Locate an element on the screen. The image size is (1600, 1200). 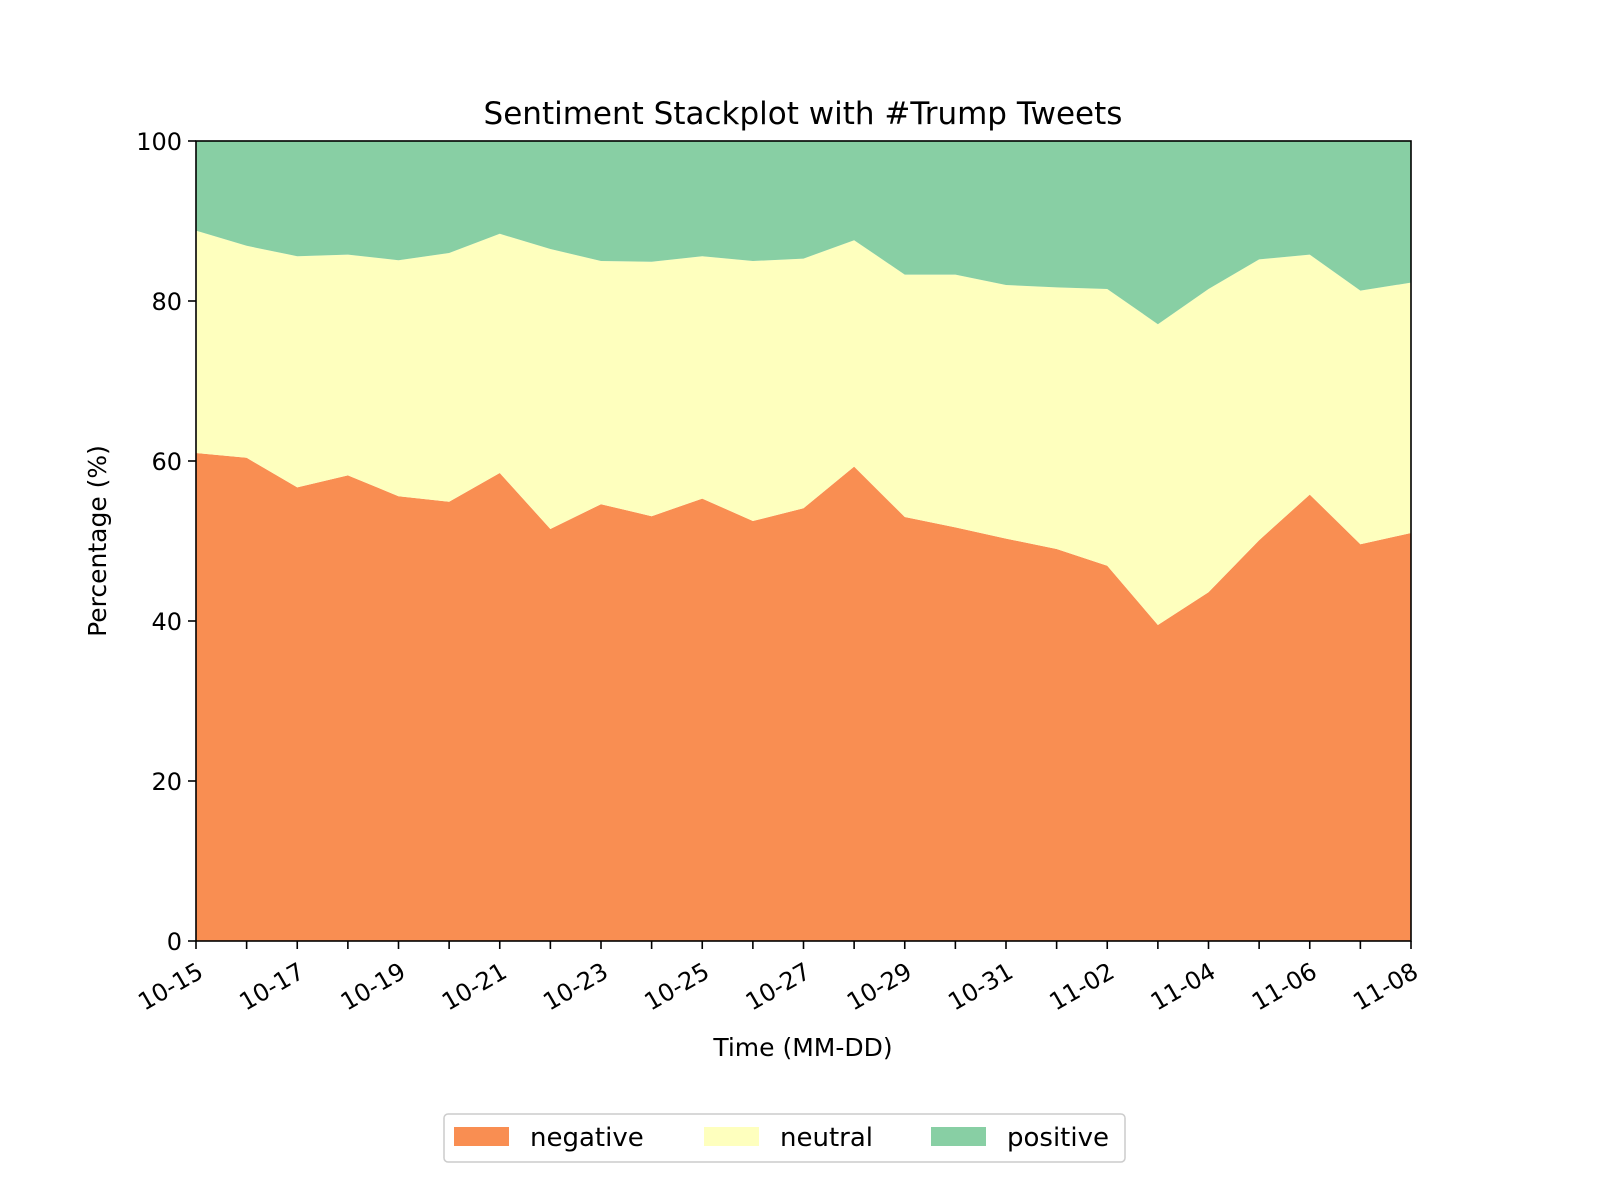
y-tick-label: 0 is located at coordinates (174, 942).